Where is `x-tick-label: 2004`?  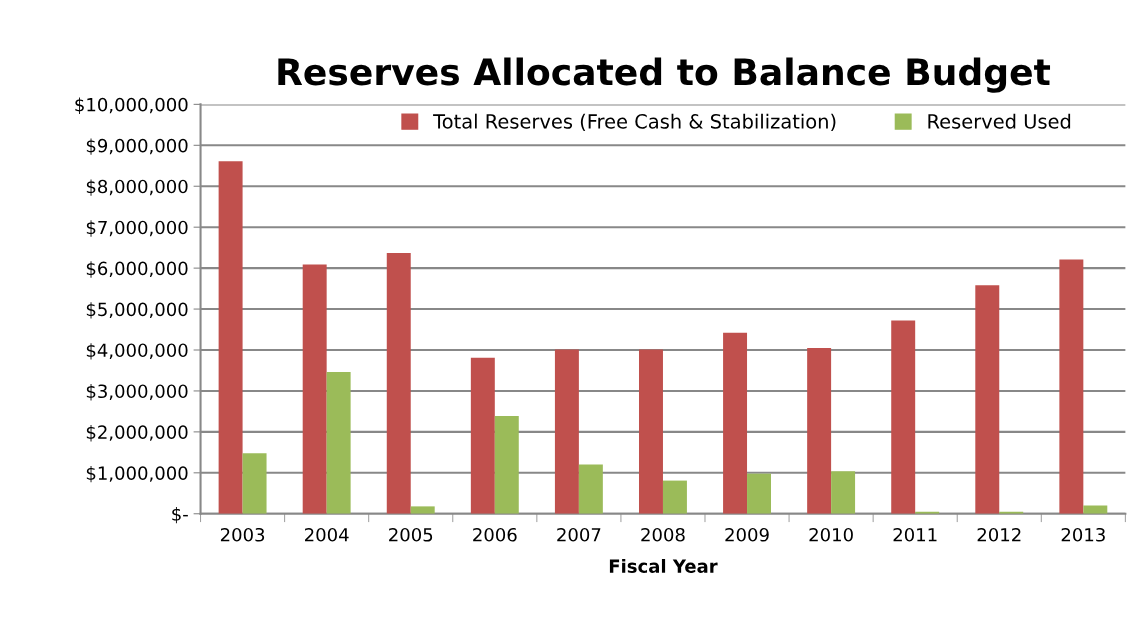
x-tick-label: 2004 is located at coordinates (327, 534).